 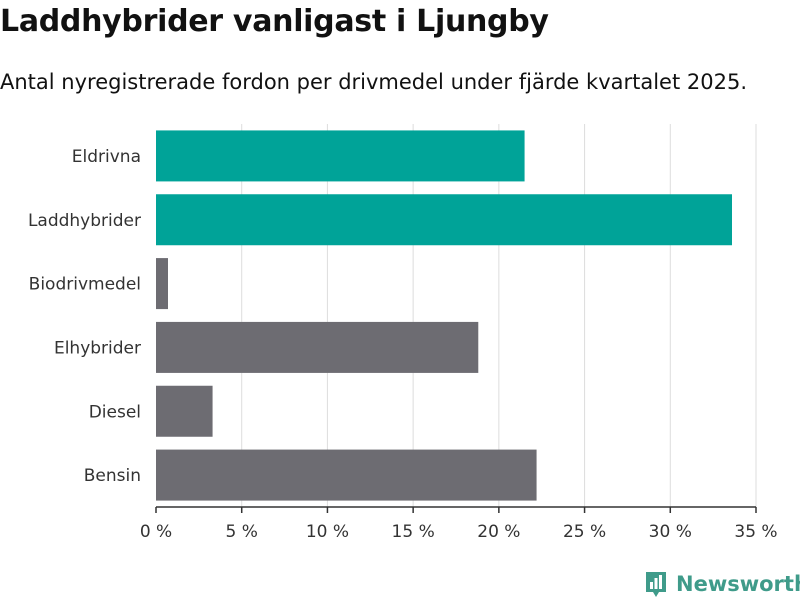 What do you see at coordinates (346, 475) in the screenshot?
I see `bar-bensin` at bounding box center [346, 475].